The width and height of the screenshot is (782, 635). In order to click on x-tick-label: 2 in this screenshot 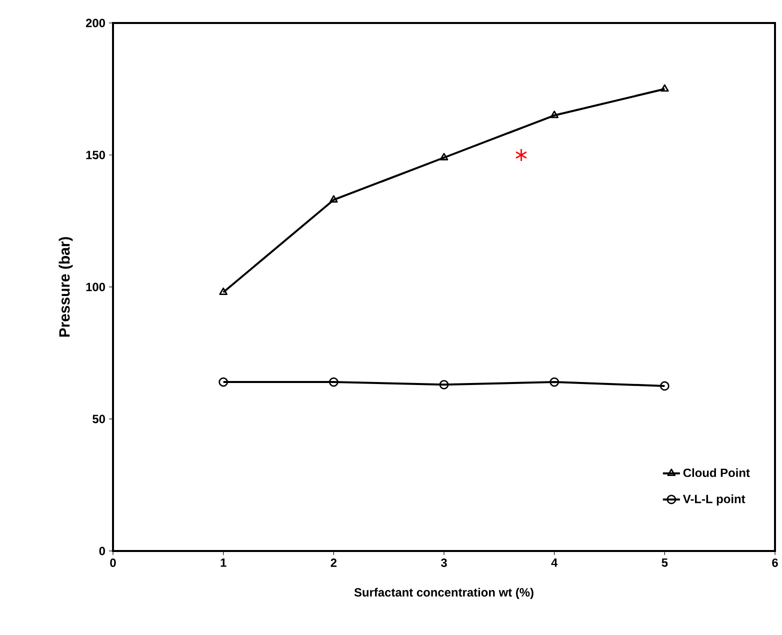, I will do `click(333, 562)`.